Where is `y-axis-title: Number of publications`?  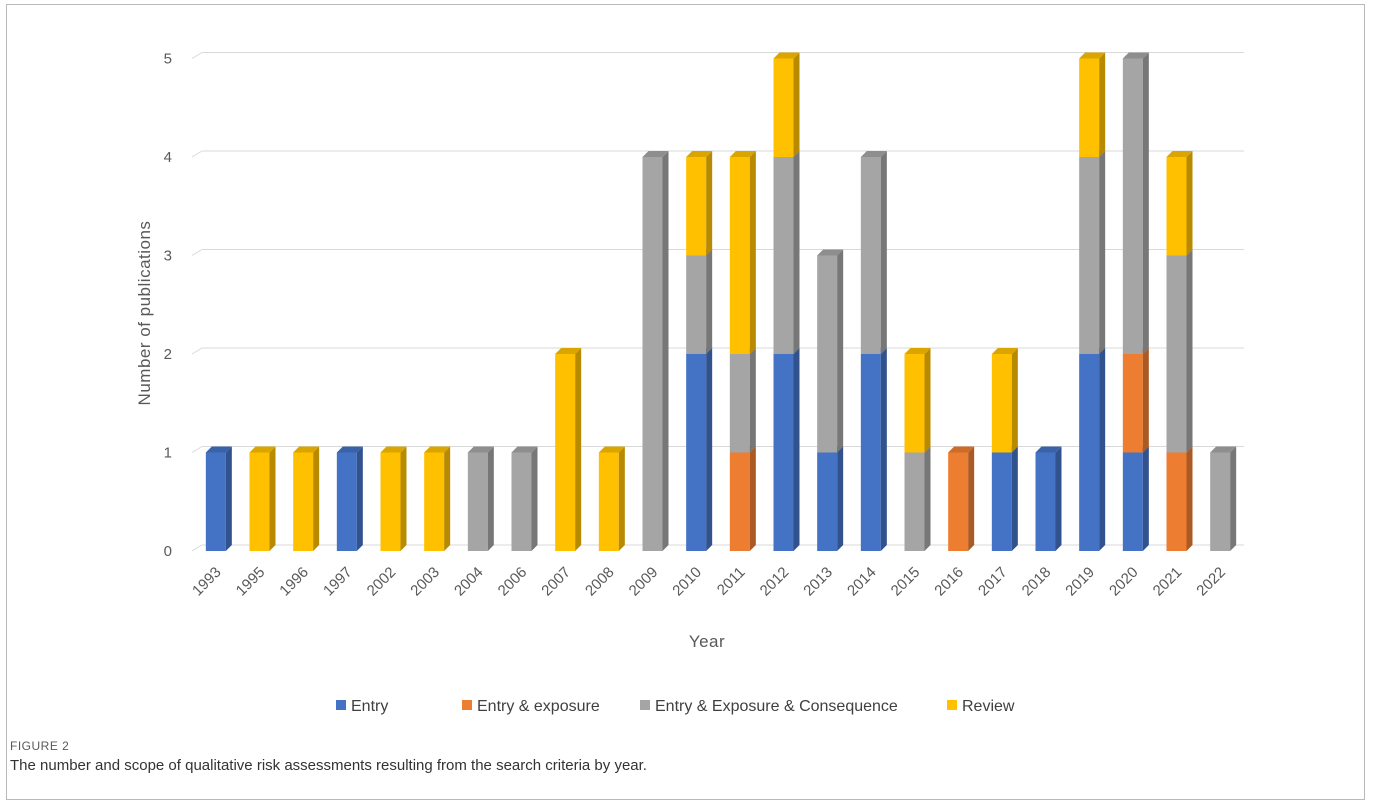 y-axis-title: Number of publications is located at coordinates (144, 313).